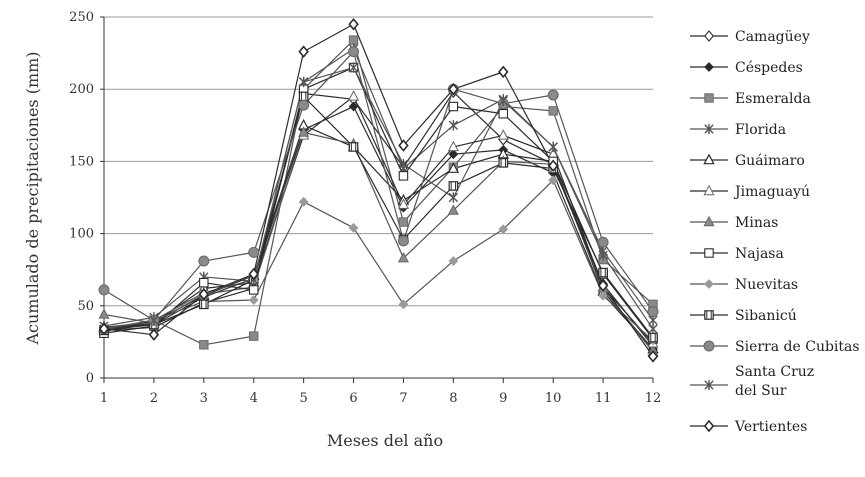 The height and width of the screenshot is (477, 865). Describe the element at coordinates (734, 223) in the screenshot. I see `legend-item-minas: Minas` at that location.